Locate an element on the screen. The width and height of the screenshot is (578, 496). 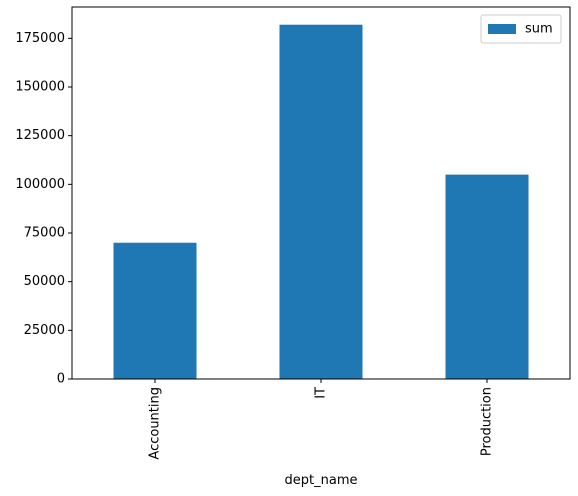
bar-it is located at coordinates (321, 202).